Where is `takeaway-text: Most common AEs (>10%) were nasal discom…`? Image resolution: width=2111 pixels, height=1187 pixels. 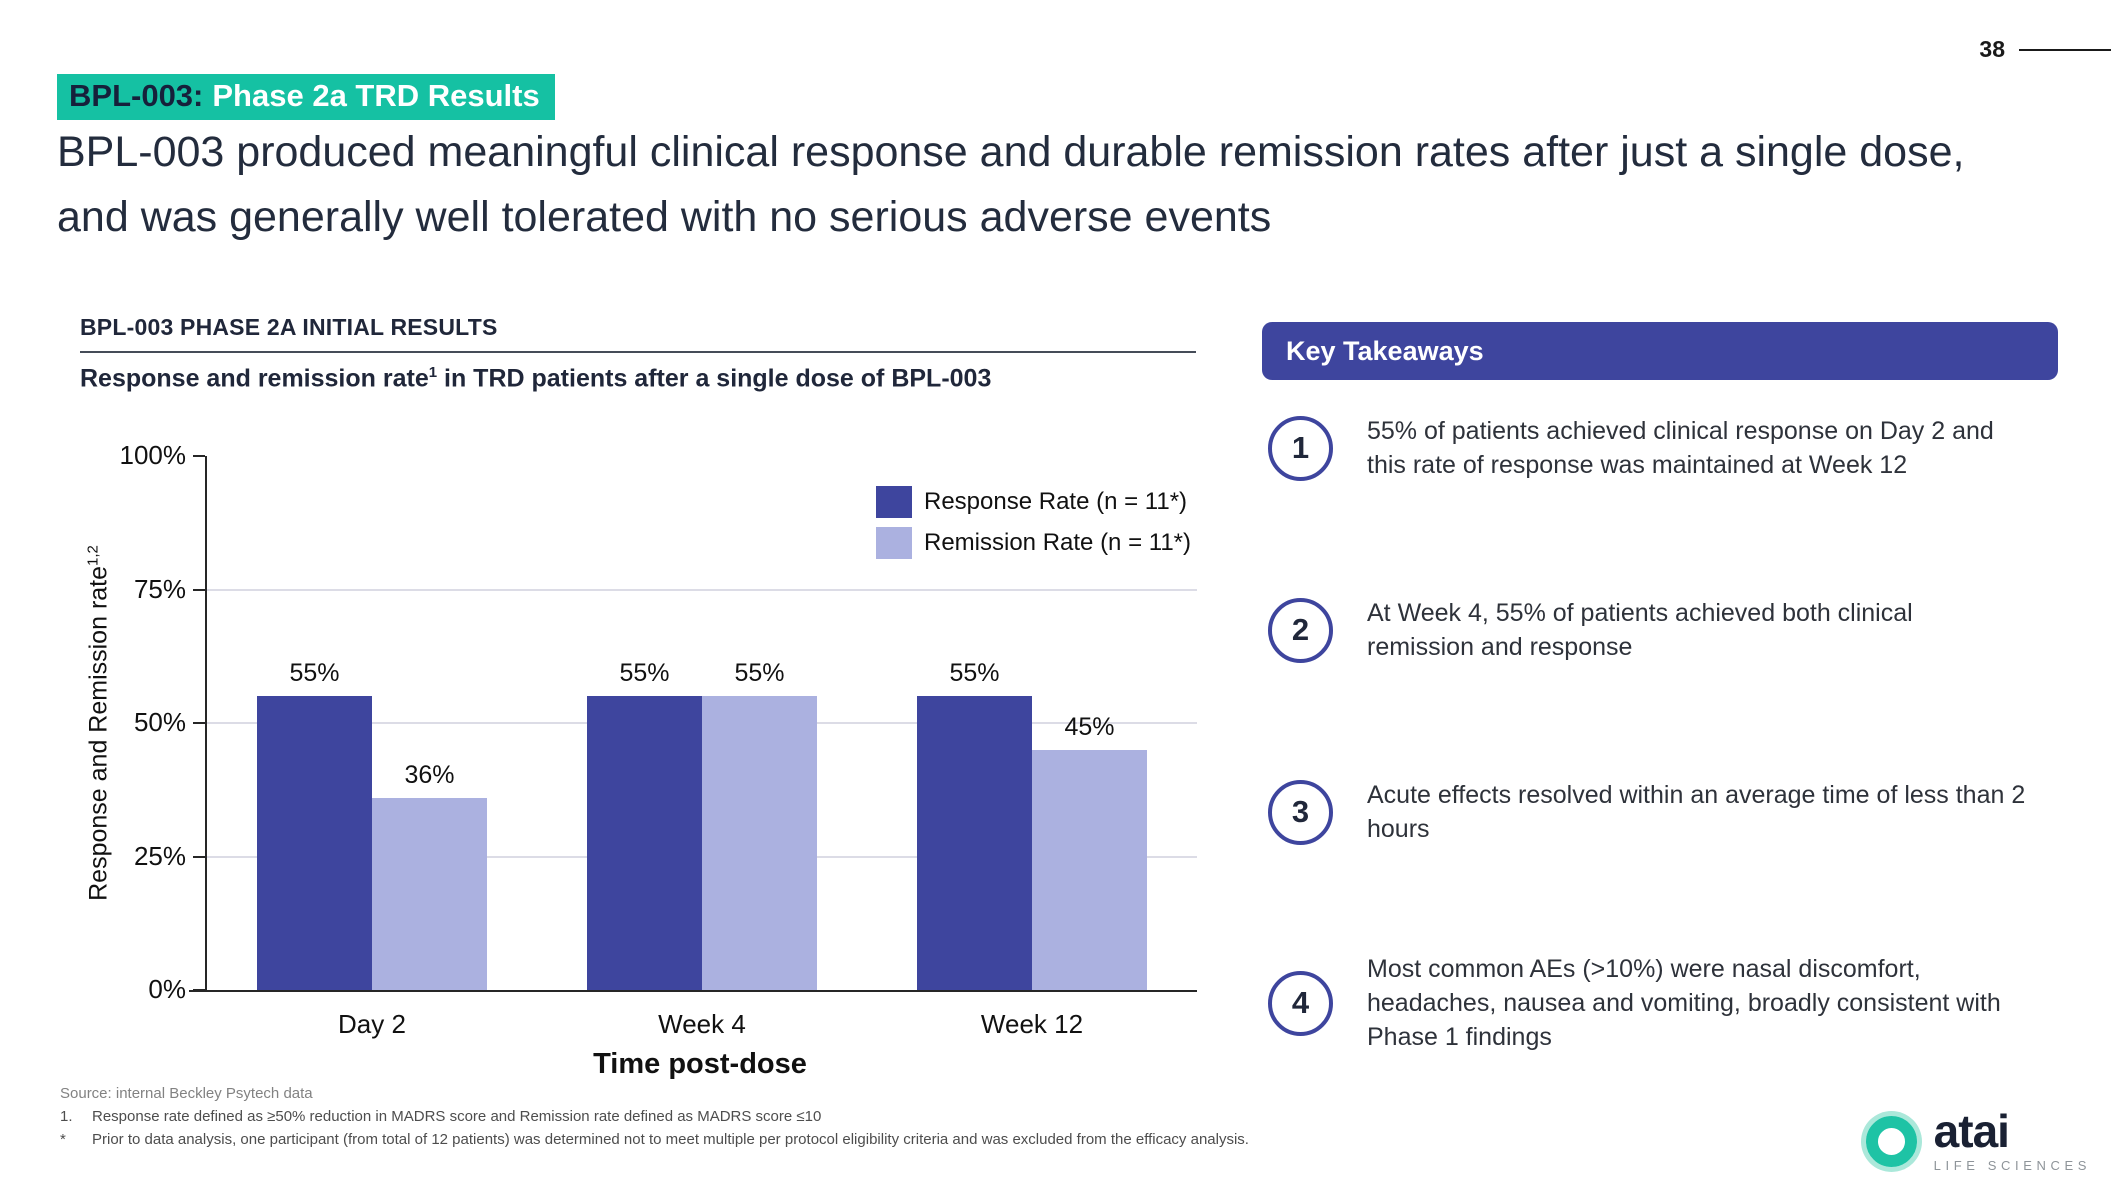
takeaway-text: Most common AEs (>10%) were nasal discom… is located at coordinates (1684, 1003).